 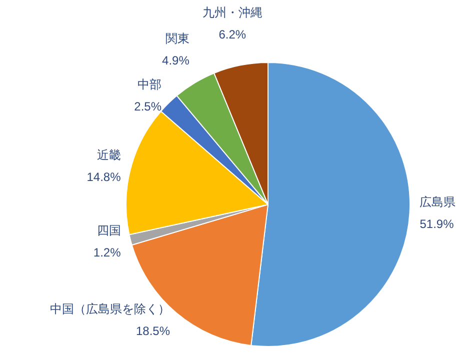 I want to click on data-label: 1.2%, so click(x=107, y=253).